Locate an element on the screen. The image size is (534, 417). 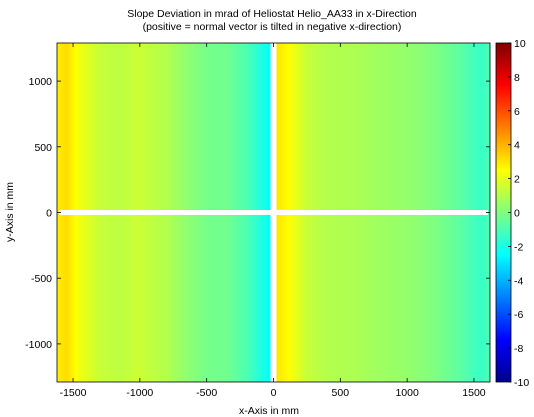
colorbar-tick-label: 4 is located at coordinates (517, 146).